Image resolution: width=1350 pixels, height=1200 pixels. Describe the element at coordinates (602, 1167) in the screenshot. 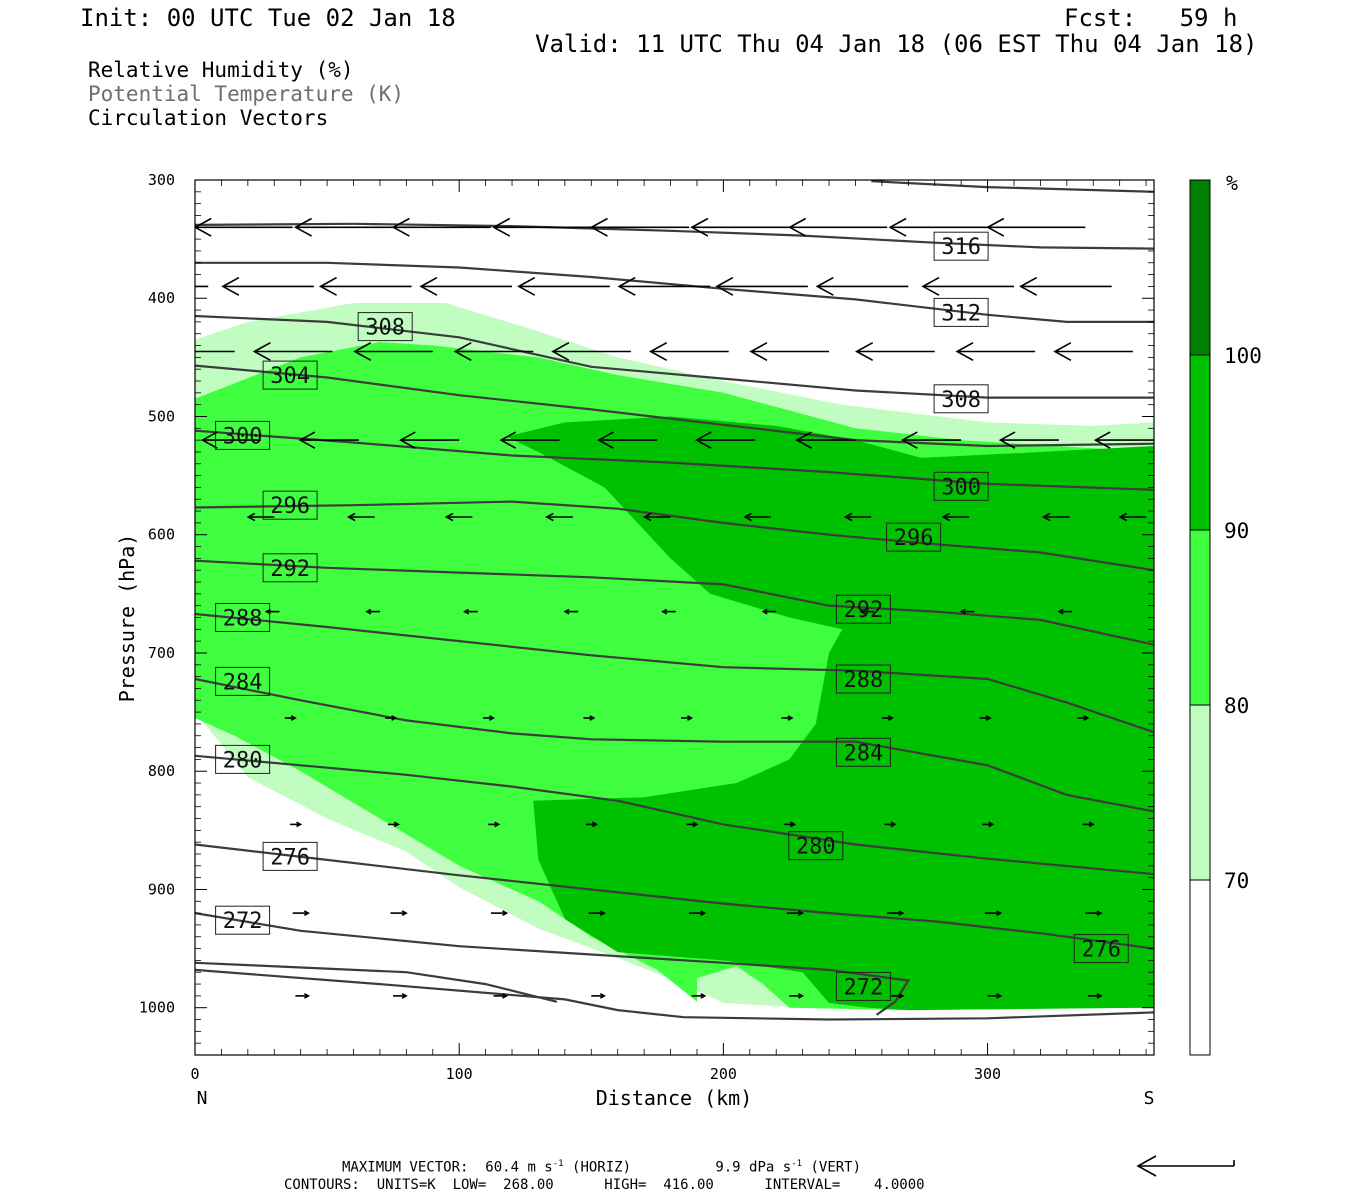

I see `horiz-tag: (HORIZ)` at that location.